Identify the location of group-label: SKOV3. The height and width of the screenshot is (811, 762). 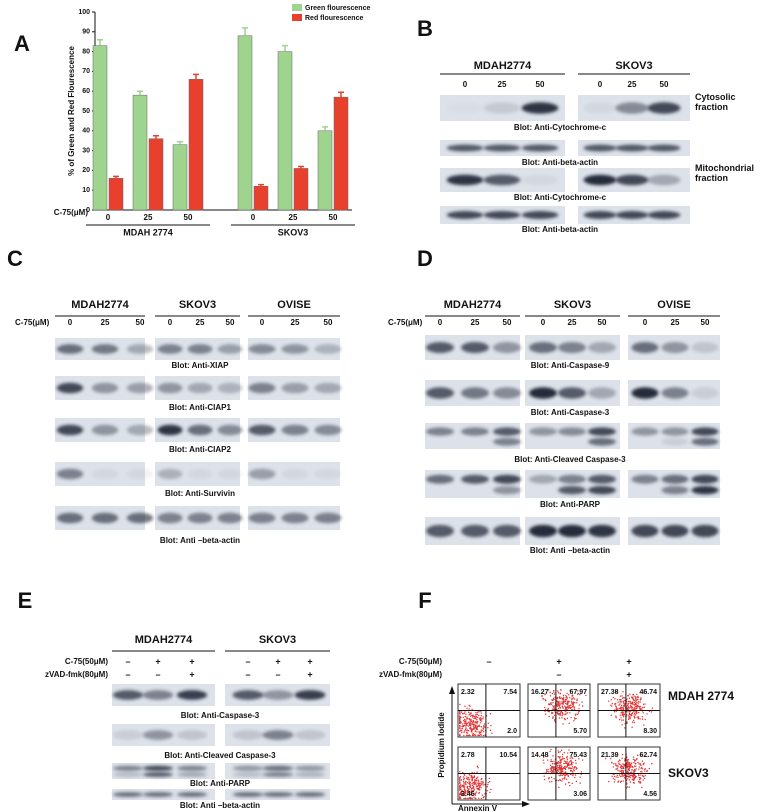
(293, 232).